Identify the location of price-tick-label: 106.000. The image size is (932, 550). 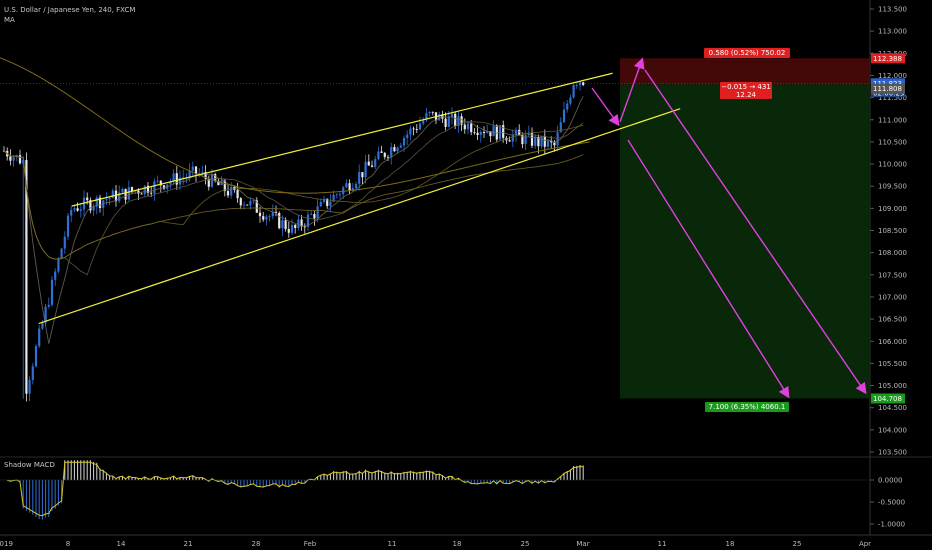
(892, 342).